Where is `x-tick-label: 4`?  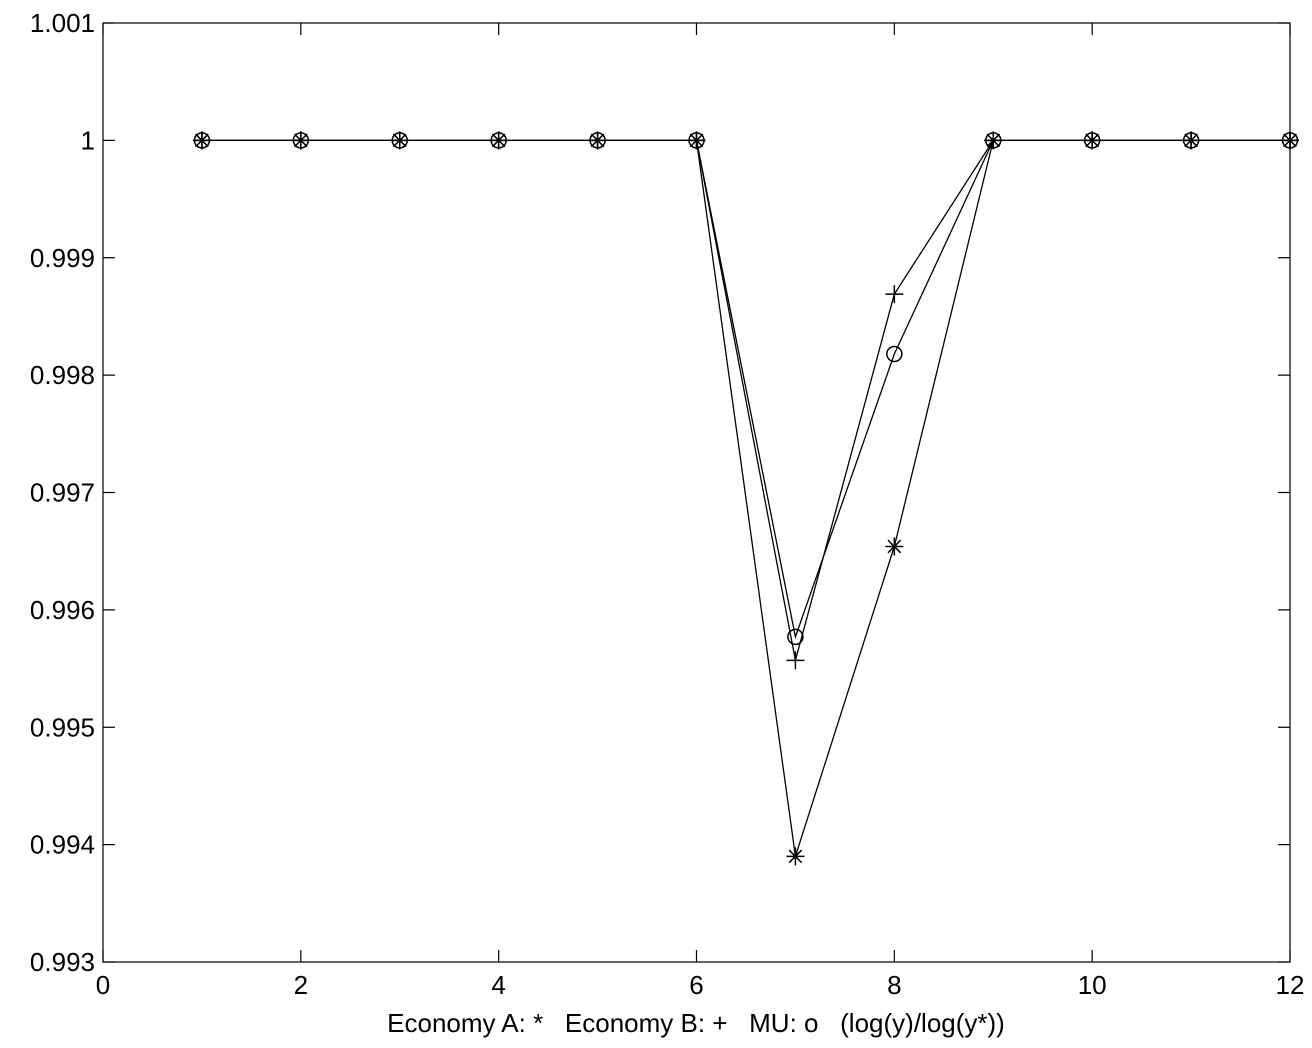 x-tick-label: 4 is located at coordinates (498, 985).